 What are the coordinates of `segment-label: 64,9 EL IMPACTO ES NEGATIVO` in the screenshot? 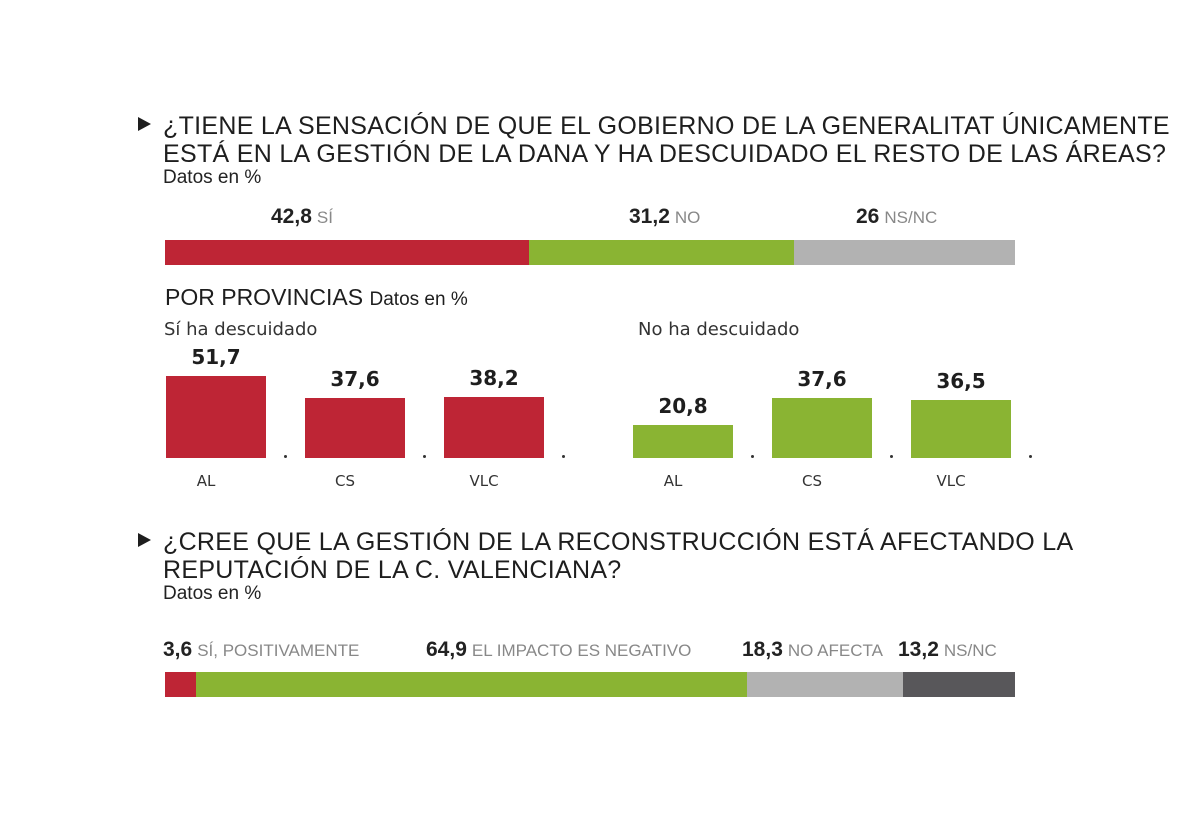 It's located at (558, 650).